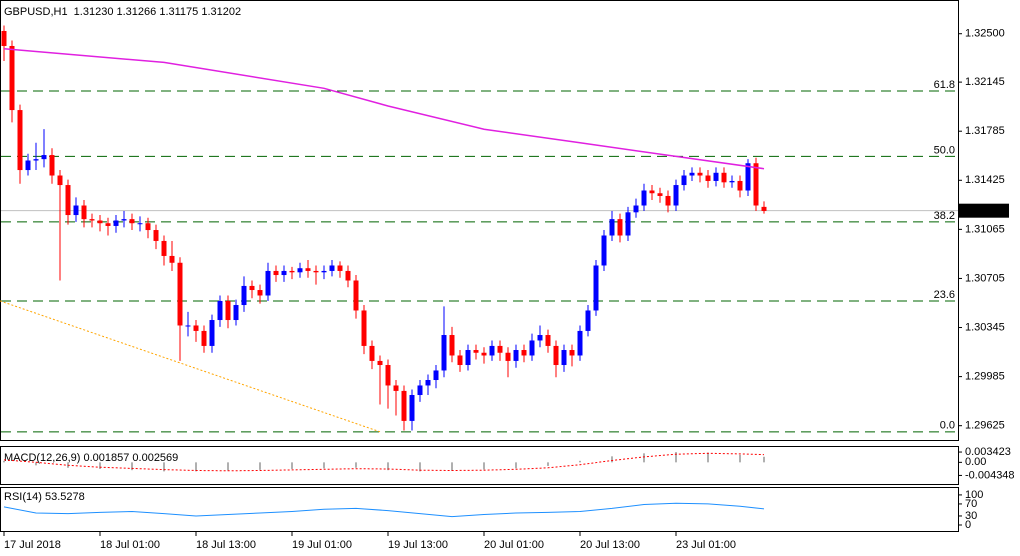  What do you see at coordinates (944, 85) in the screenshot?
I see `fib-label: 61.8` at bounding box center [944, 85].